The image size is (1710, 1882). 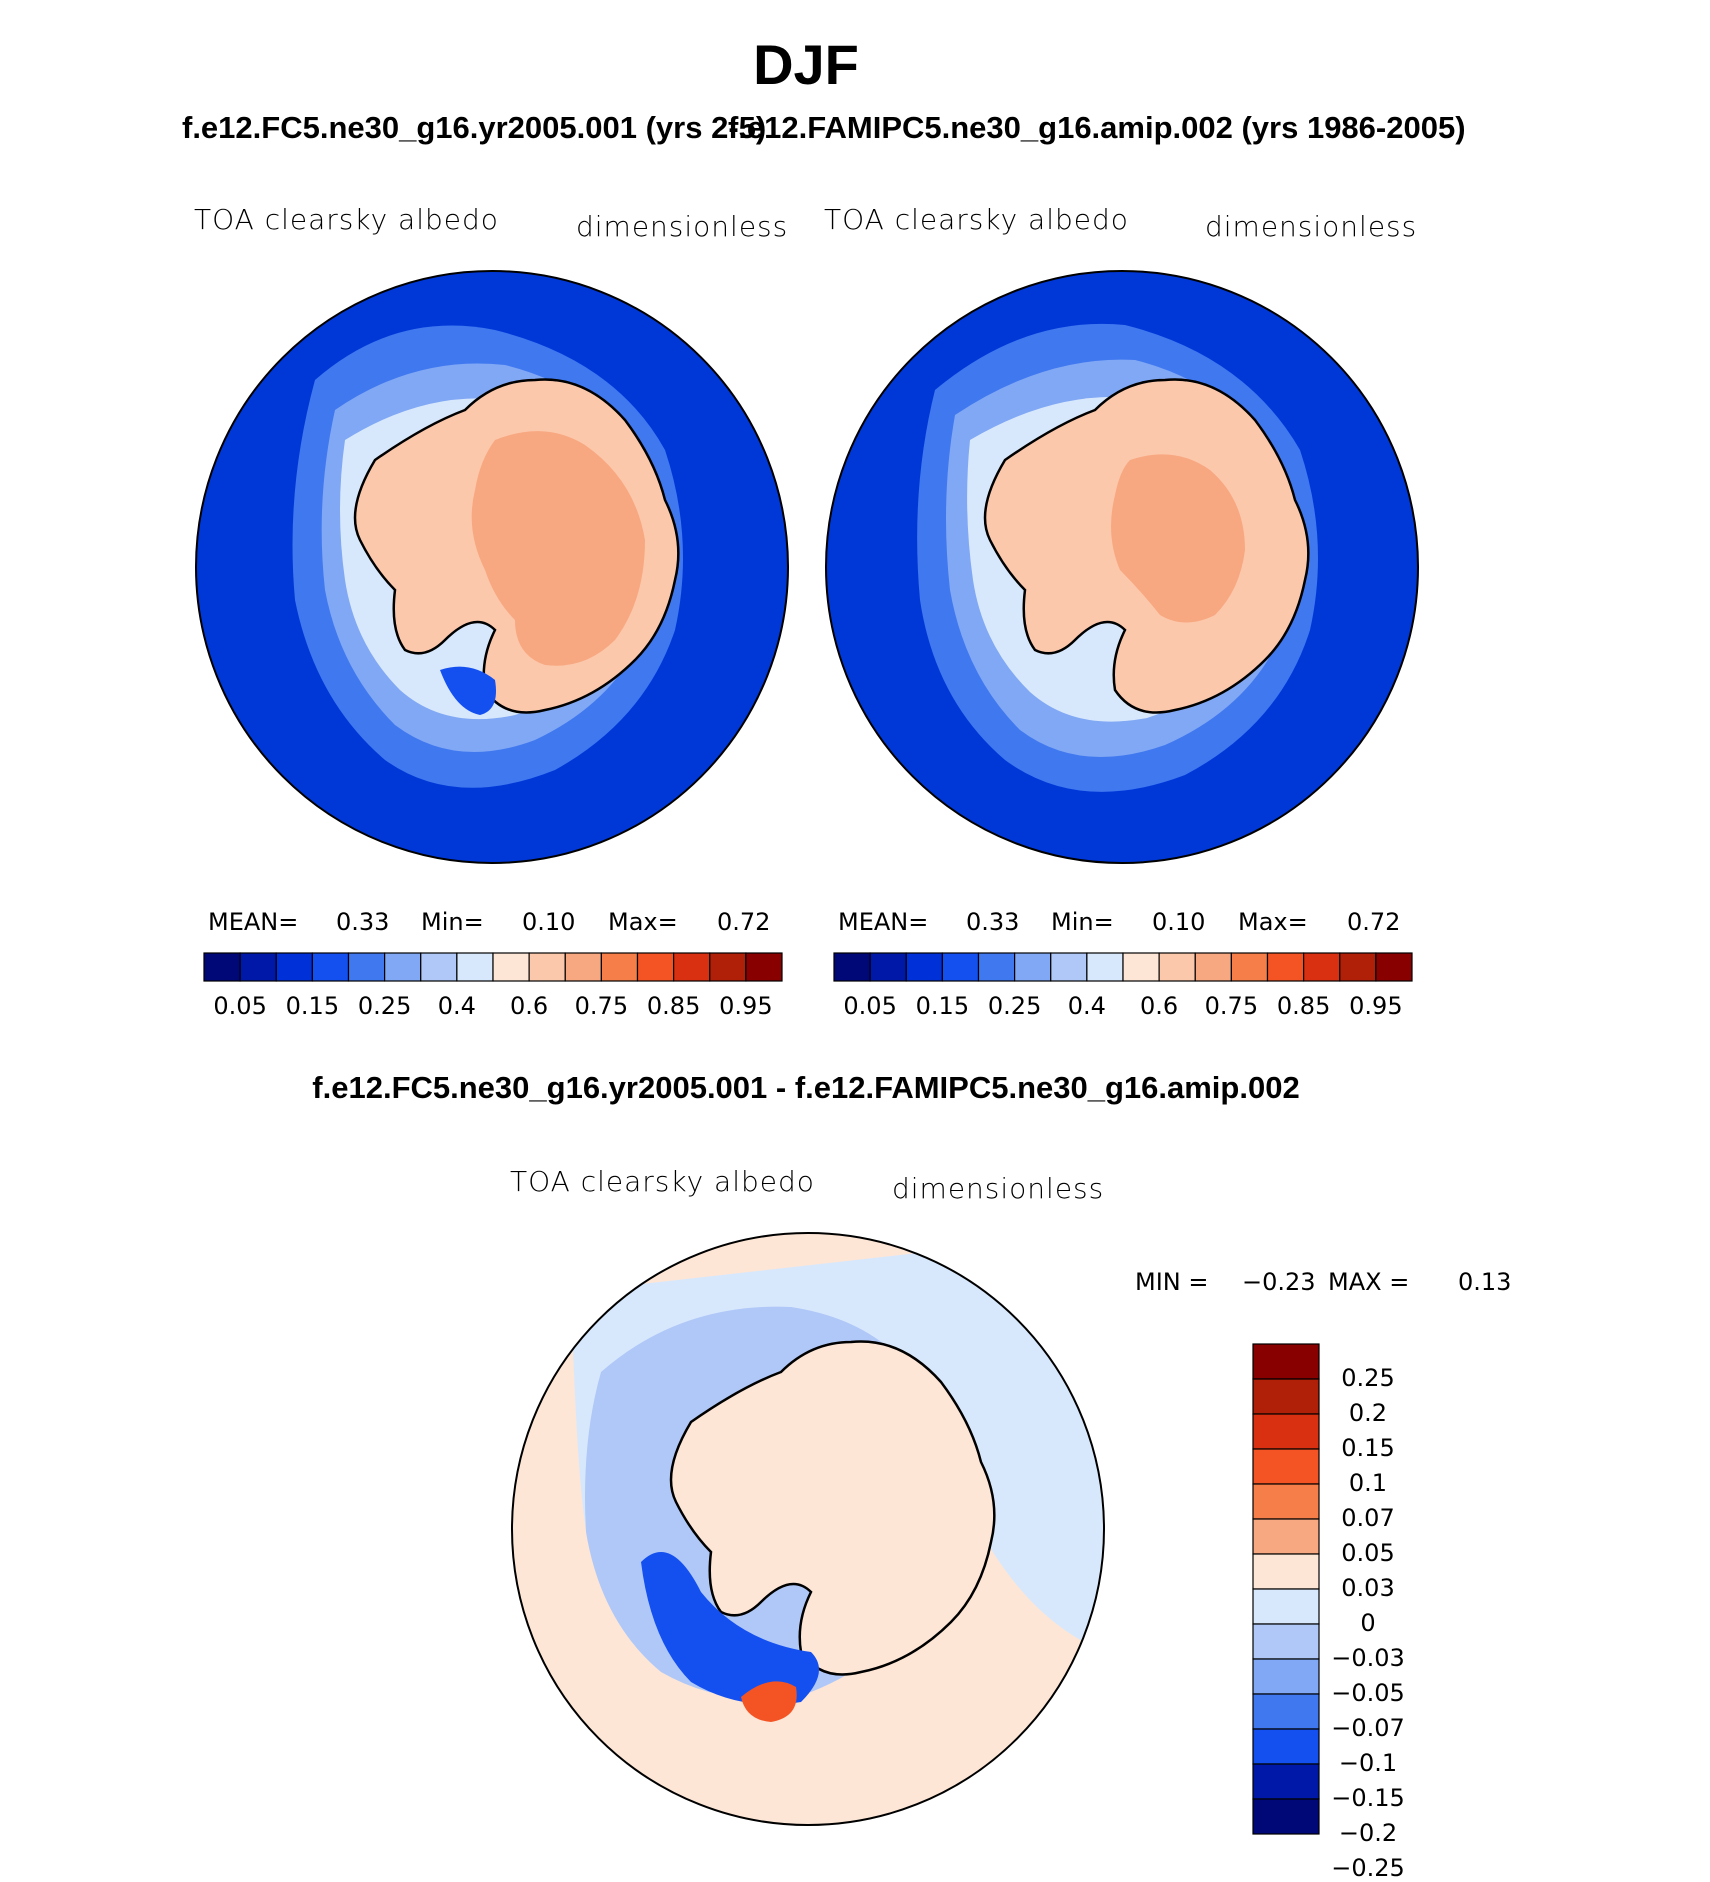 What do you see at coordinates (1485, 1282) in the screenshot?
I see `diff-max-value: 0.13` at bounding box center [1485, 1282].